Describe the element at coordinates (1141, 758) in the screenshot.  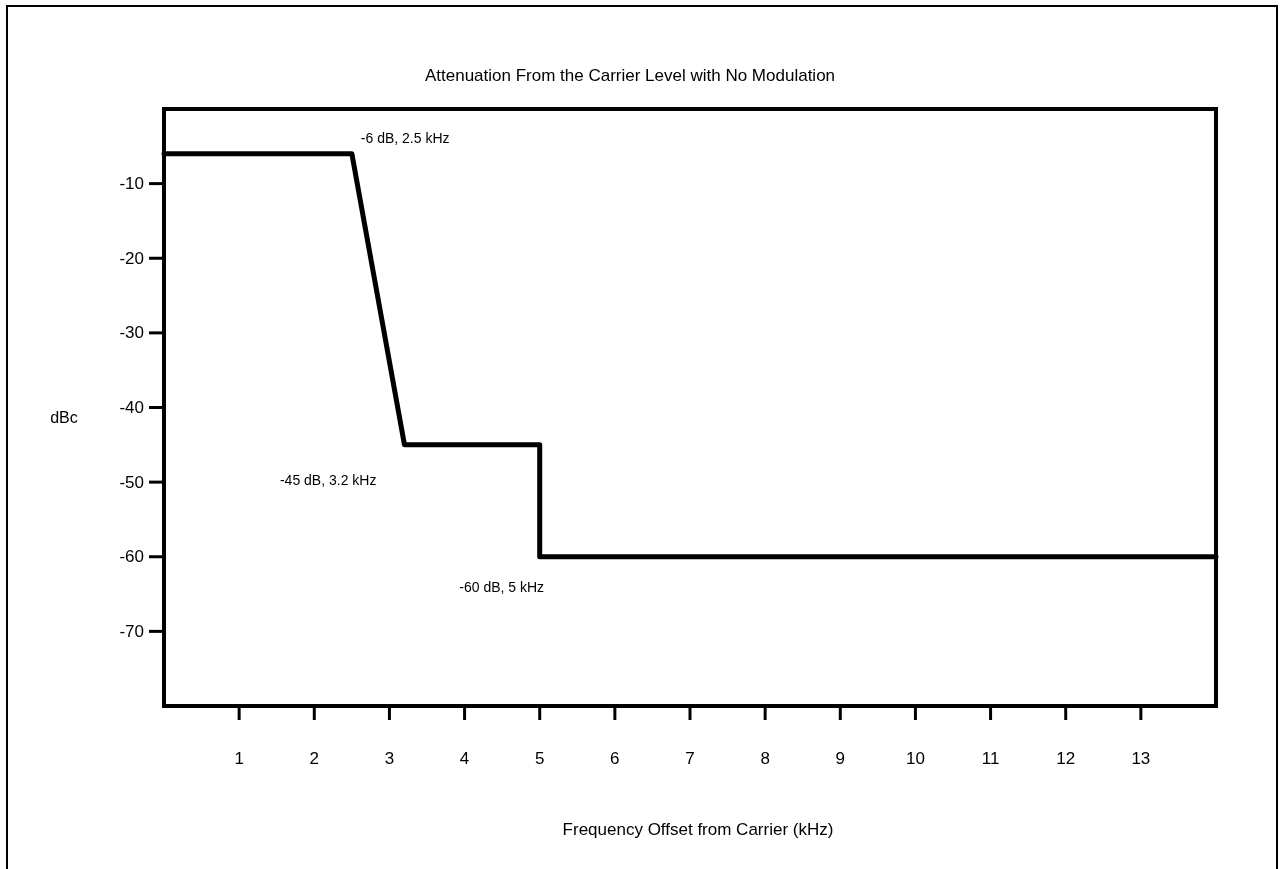
I see `x-tick-label: 13` at that location.